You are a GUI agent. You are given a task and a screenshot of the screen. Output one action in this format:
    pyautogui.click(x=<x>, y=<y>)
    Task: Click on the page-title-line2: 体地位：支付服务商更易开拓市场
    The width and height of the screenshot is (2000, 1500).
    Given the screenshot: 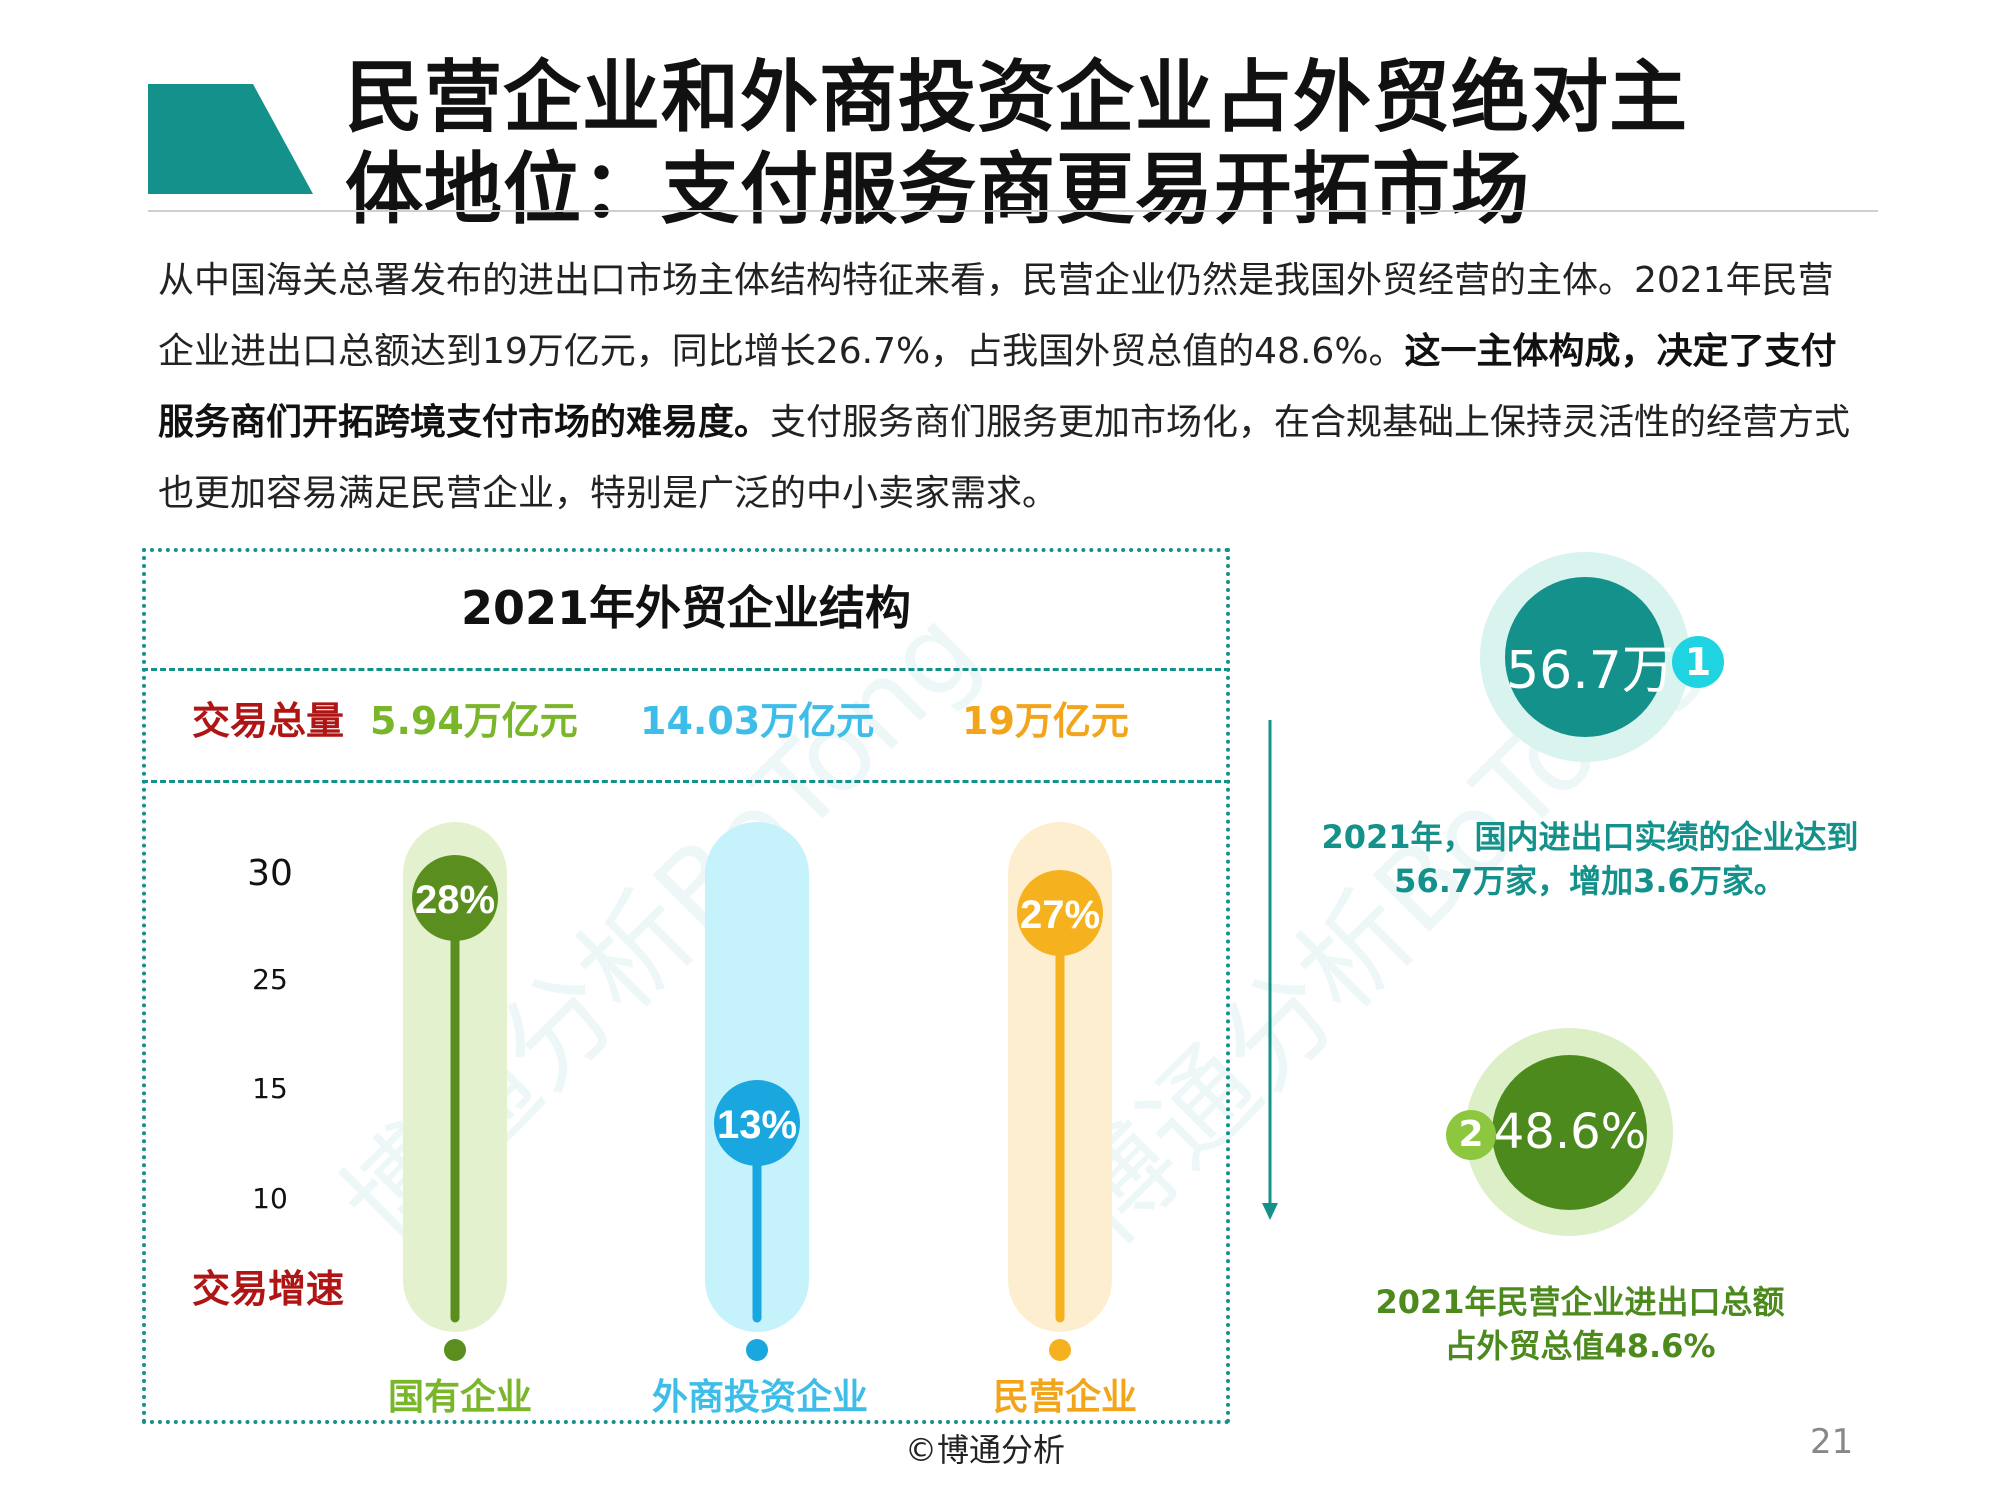 What is the action you would take?
    pyautogui.click(x=938, y=190)
    